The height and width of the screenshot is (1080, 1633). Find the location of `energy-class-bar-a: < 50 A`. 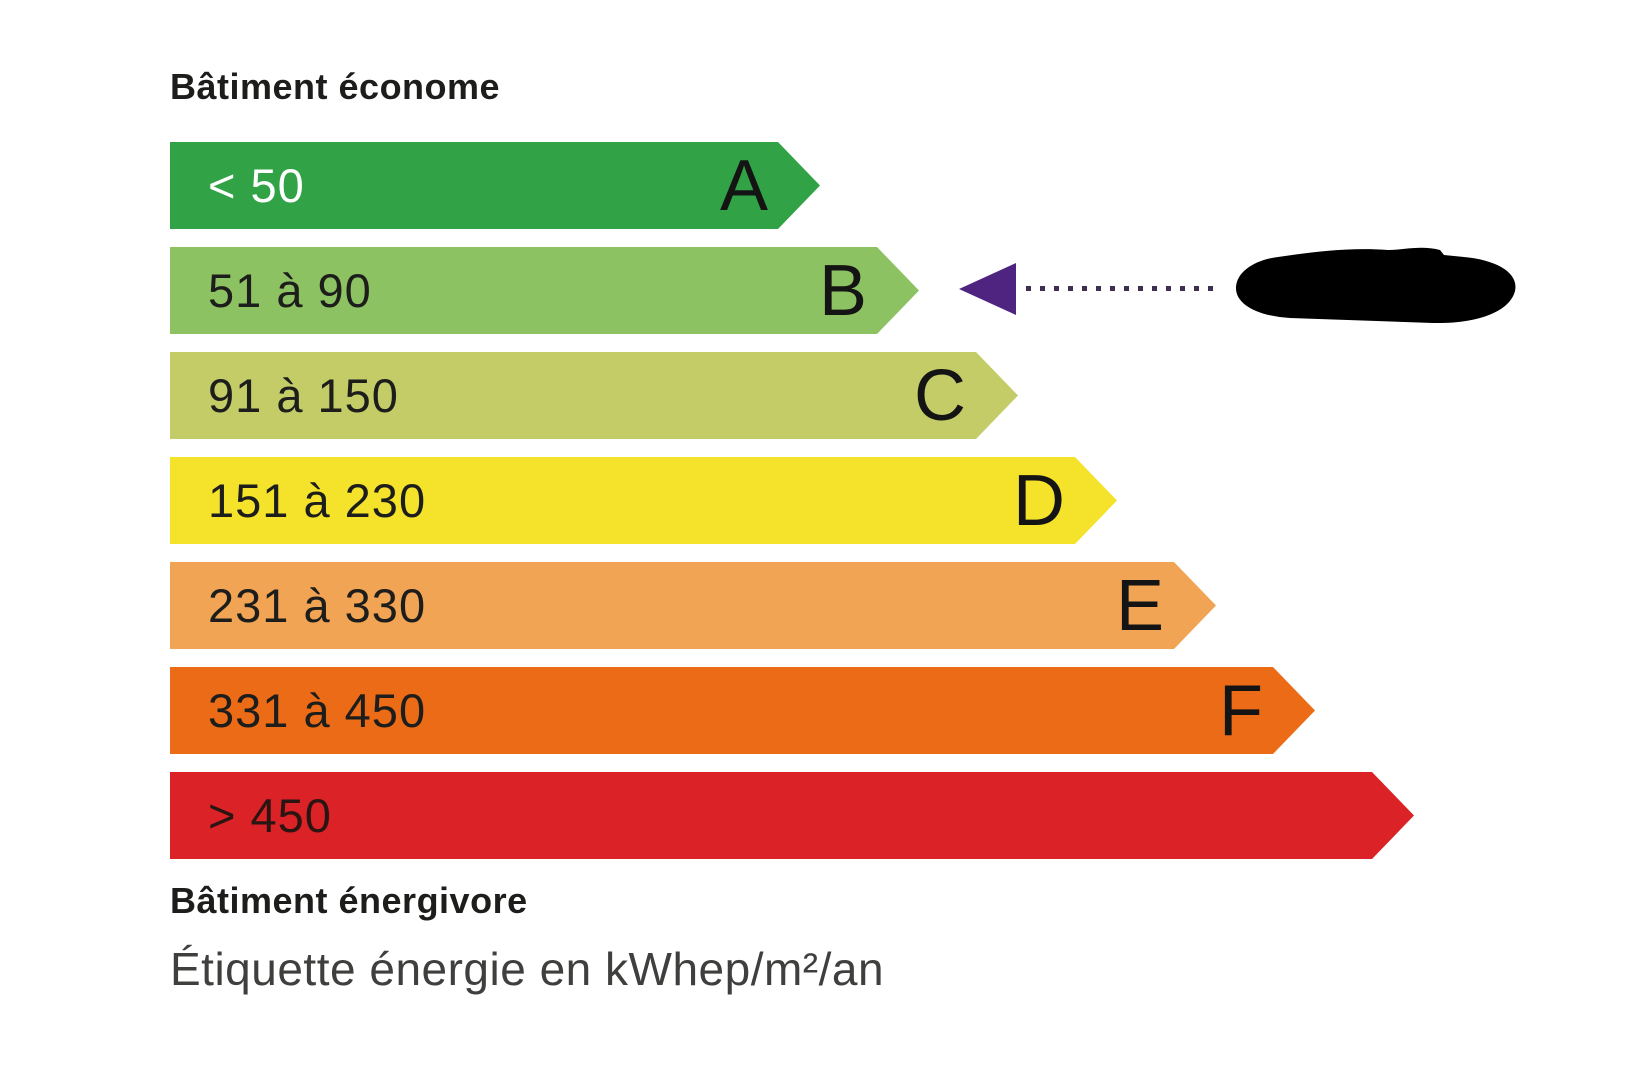

energy-class-bar-a: < 50 A is located at coordinates (495, 185).